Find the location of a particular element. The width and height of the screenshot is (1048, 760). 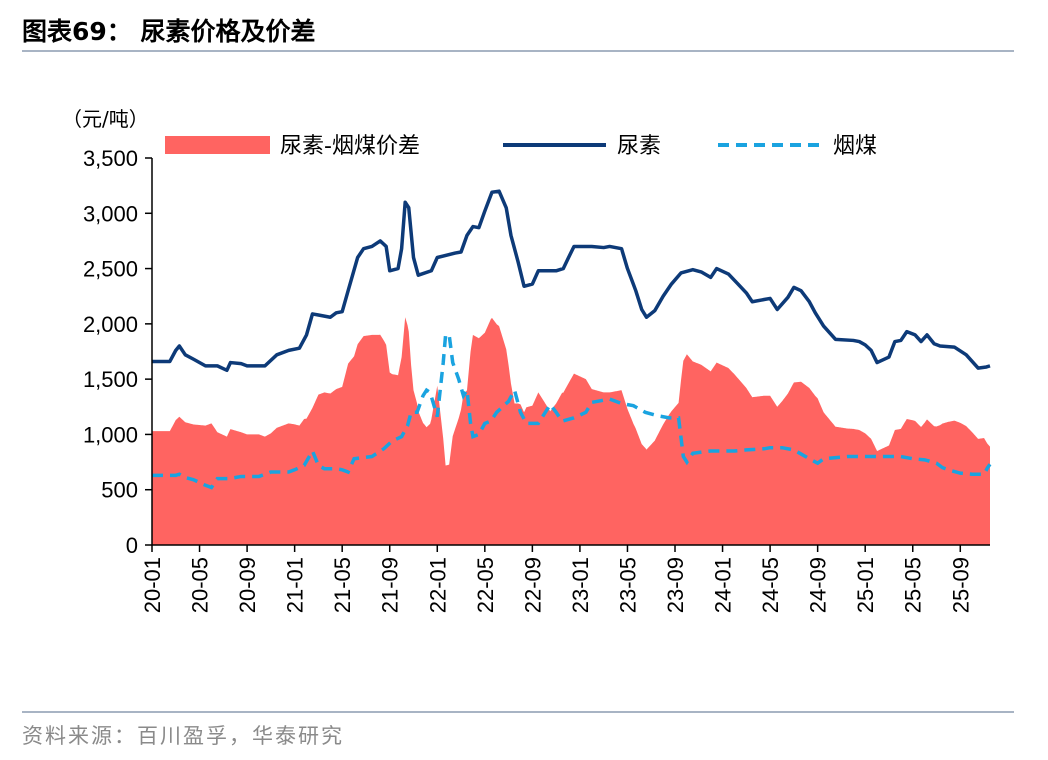

x-tick-label: 23-05 is located at coordinates (627, 585).